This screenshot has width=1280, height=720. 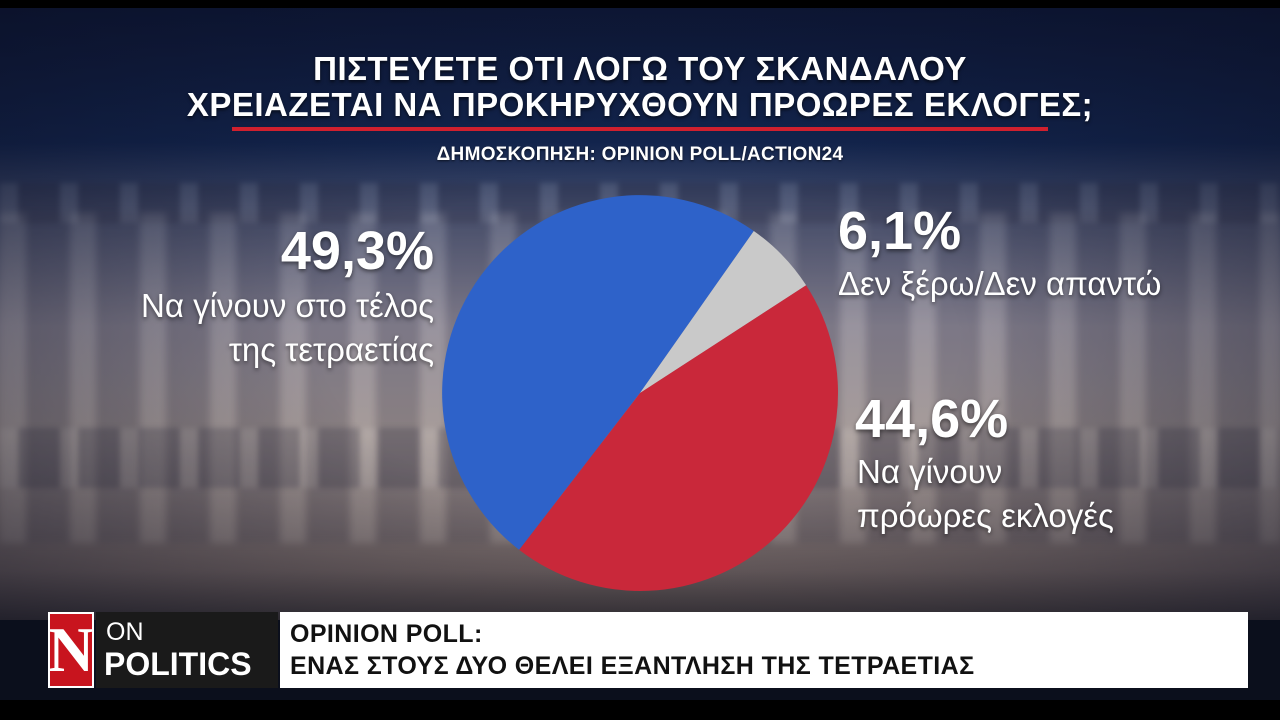 I want to click on channel-logo: N, so click(x=71, y=650).